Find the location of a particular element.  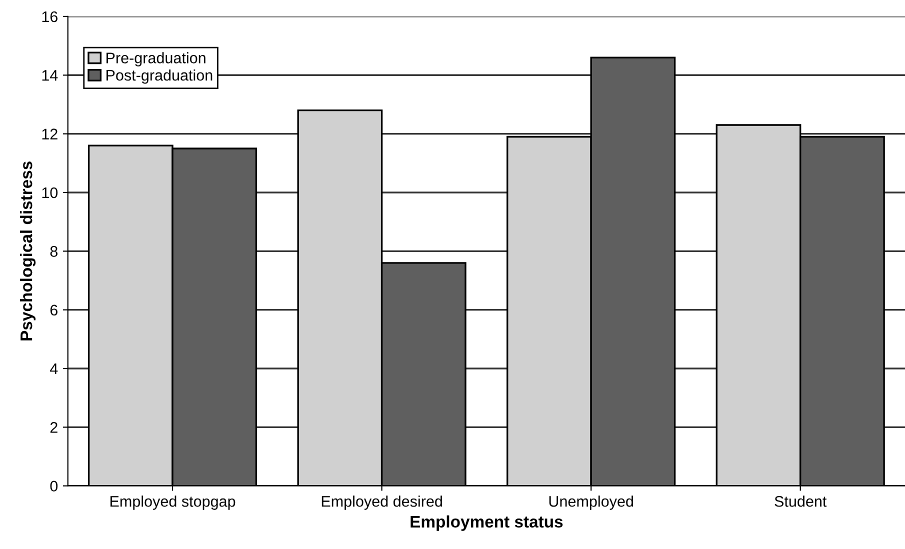

y-tick-label: 16 is located at coordinates (50, 16).